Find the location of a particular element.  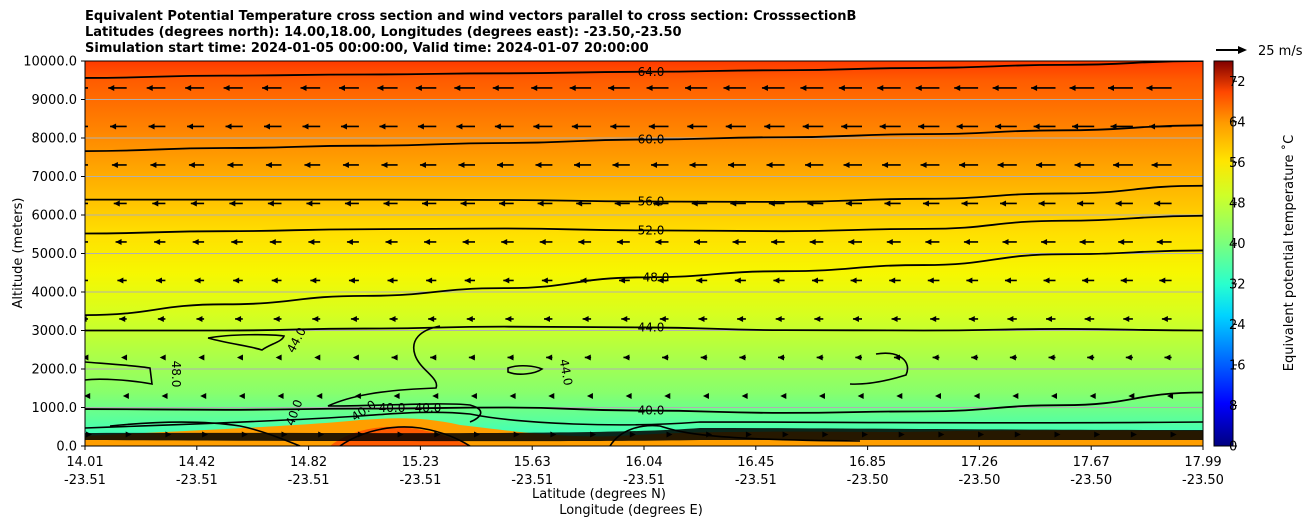

contour-label-56: 56.0 is located at coordinates (651, 202).